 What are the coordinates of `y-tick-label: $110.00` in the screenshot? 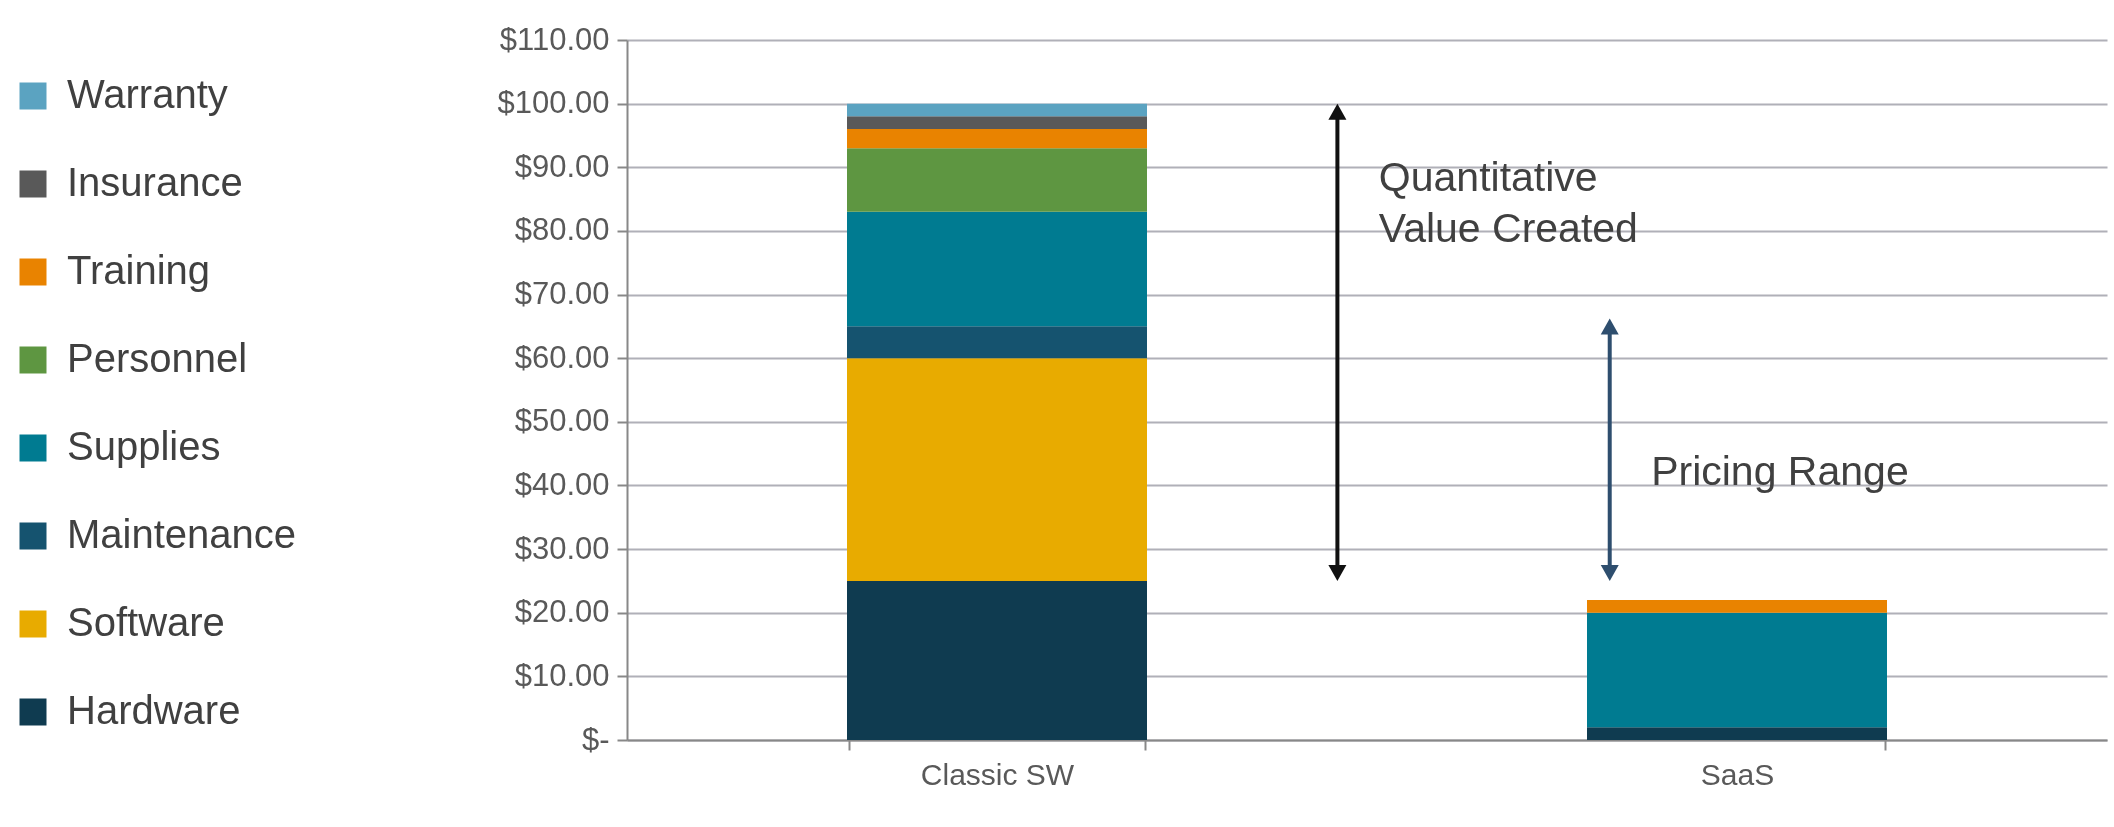 It's located at (554, 39).